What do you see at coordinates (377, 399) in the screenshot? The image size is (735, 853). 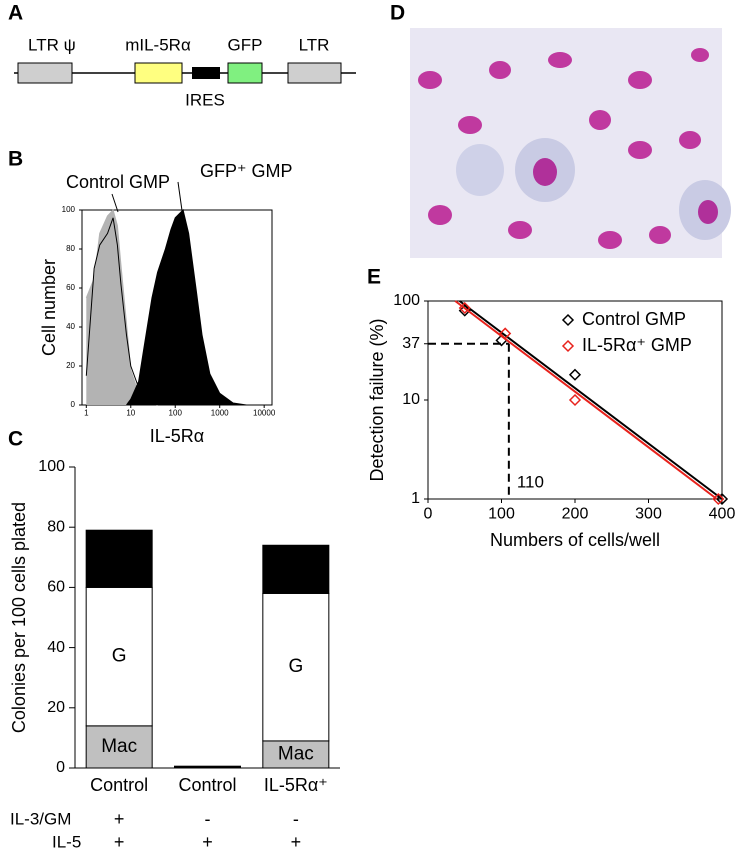 I see `y-axis-label: Detection failure (%)` at bounding box center [377, 399].